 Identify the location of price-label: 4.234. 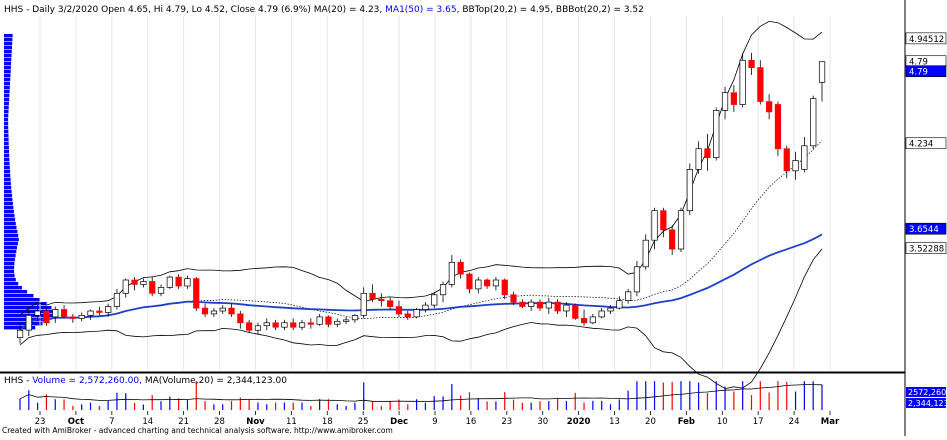
(921, 145).